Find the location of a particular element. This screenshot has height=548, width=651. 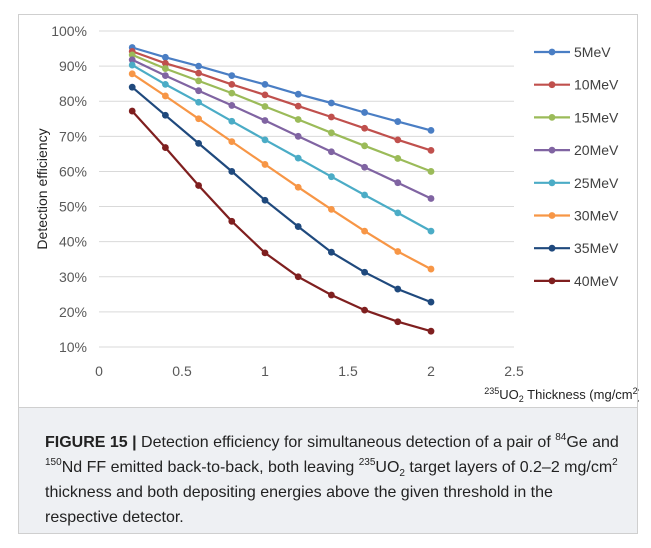

series-line-10MeV is located at coordinates (281, 101).